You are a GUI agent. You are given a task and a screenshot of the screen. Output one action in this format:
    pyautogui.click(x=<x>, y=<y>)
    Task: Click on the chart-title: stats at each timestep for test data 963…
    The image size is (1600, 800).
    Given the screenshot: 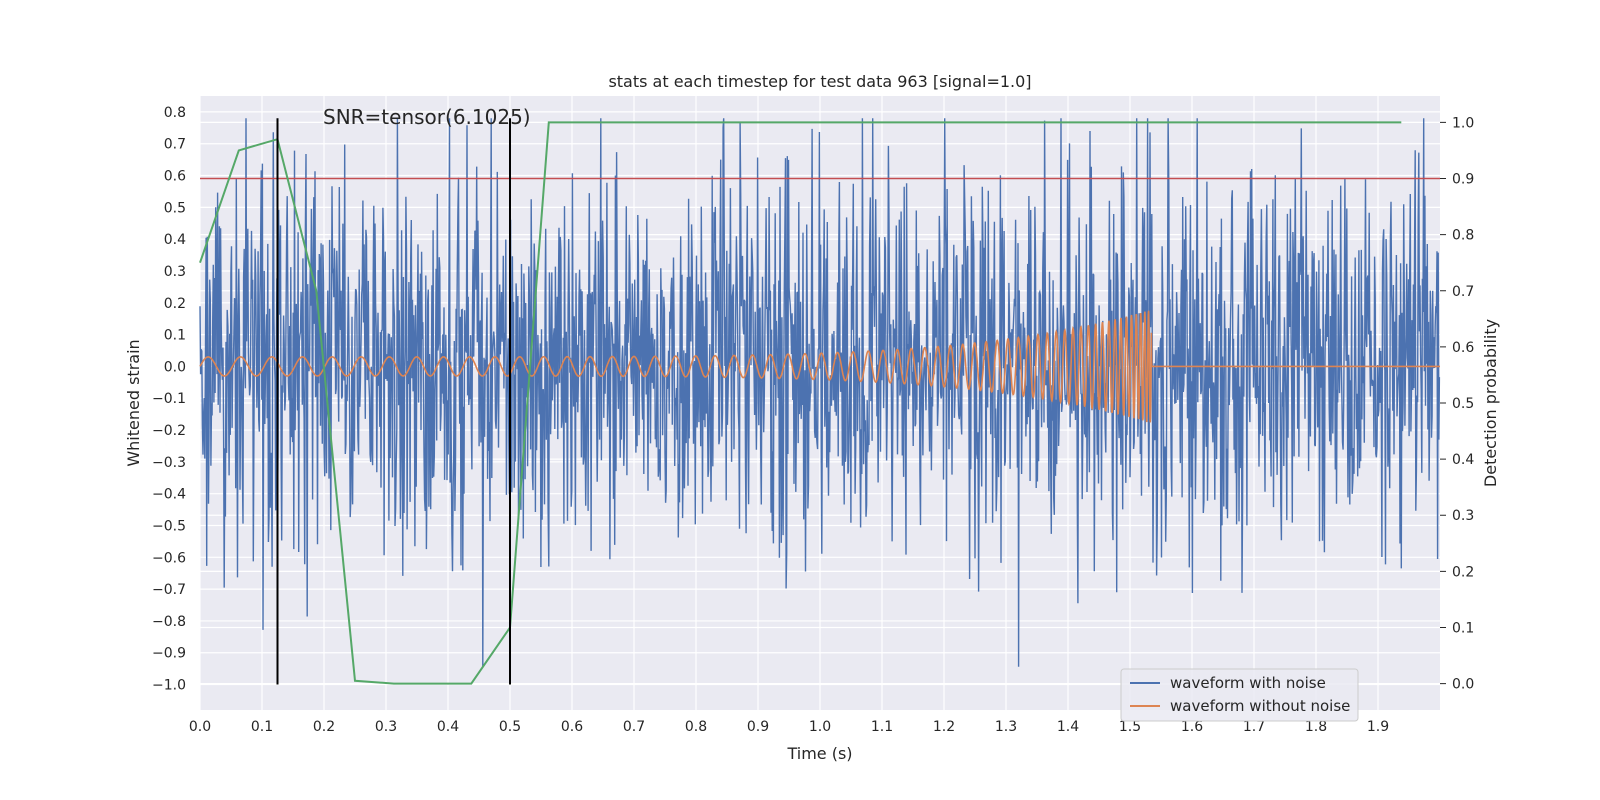 What is the action you would take?
    pyautogui.click(x=819, y=81)
    